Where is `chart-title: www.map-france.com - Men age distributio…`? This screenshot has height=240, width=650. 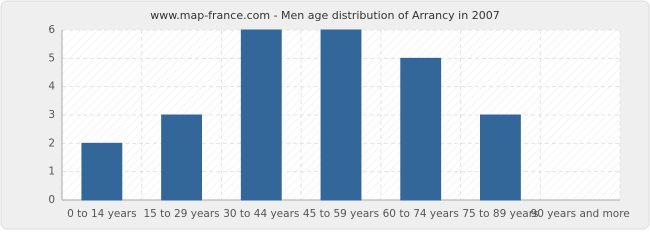
chart-title: www.map-france.com - Men age distributio… is located at coordinates (324, 15).